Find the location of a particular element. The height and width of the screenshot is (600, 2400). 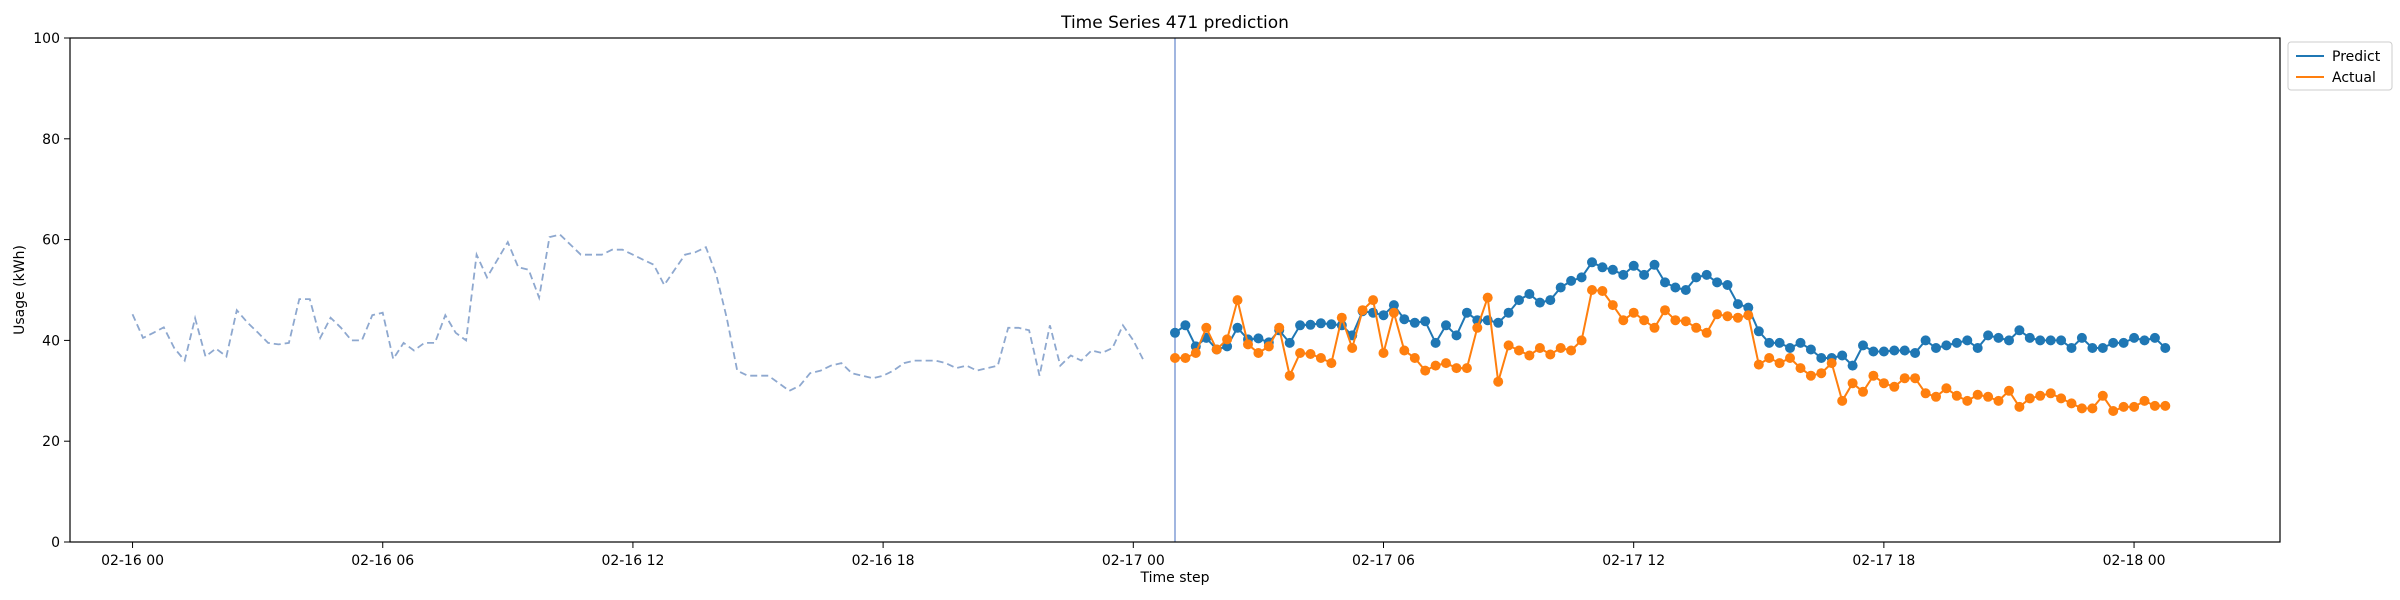

y-axis: 0 20 40 60 80 100 is located at coordinates (51, 291).